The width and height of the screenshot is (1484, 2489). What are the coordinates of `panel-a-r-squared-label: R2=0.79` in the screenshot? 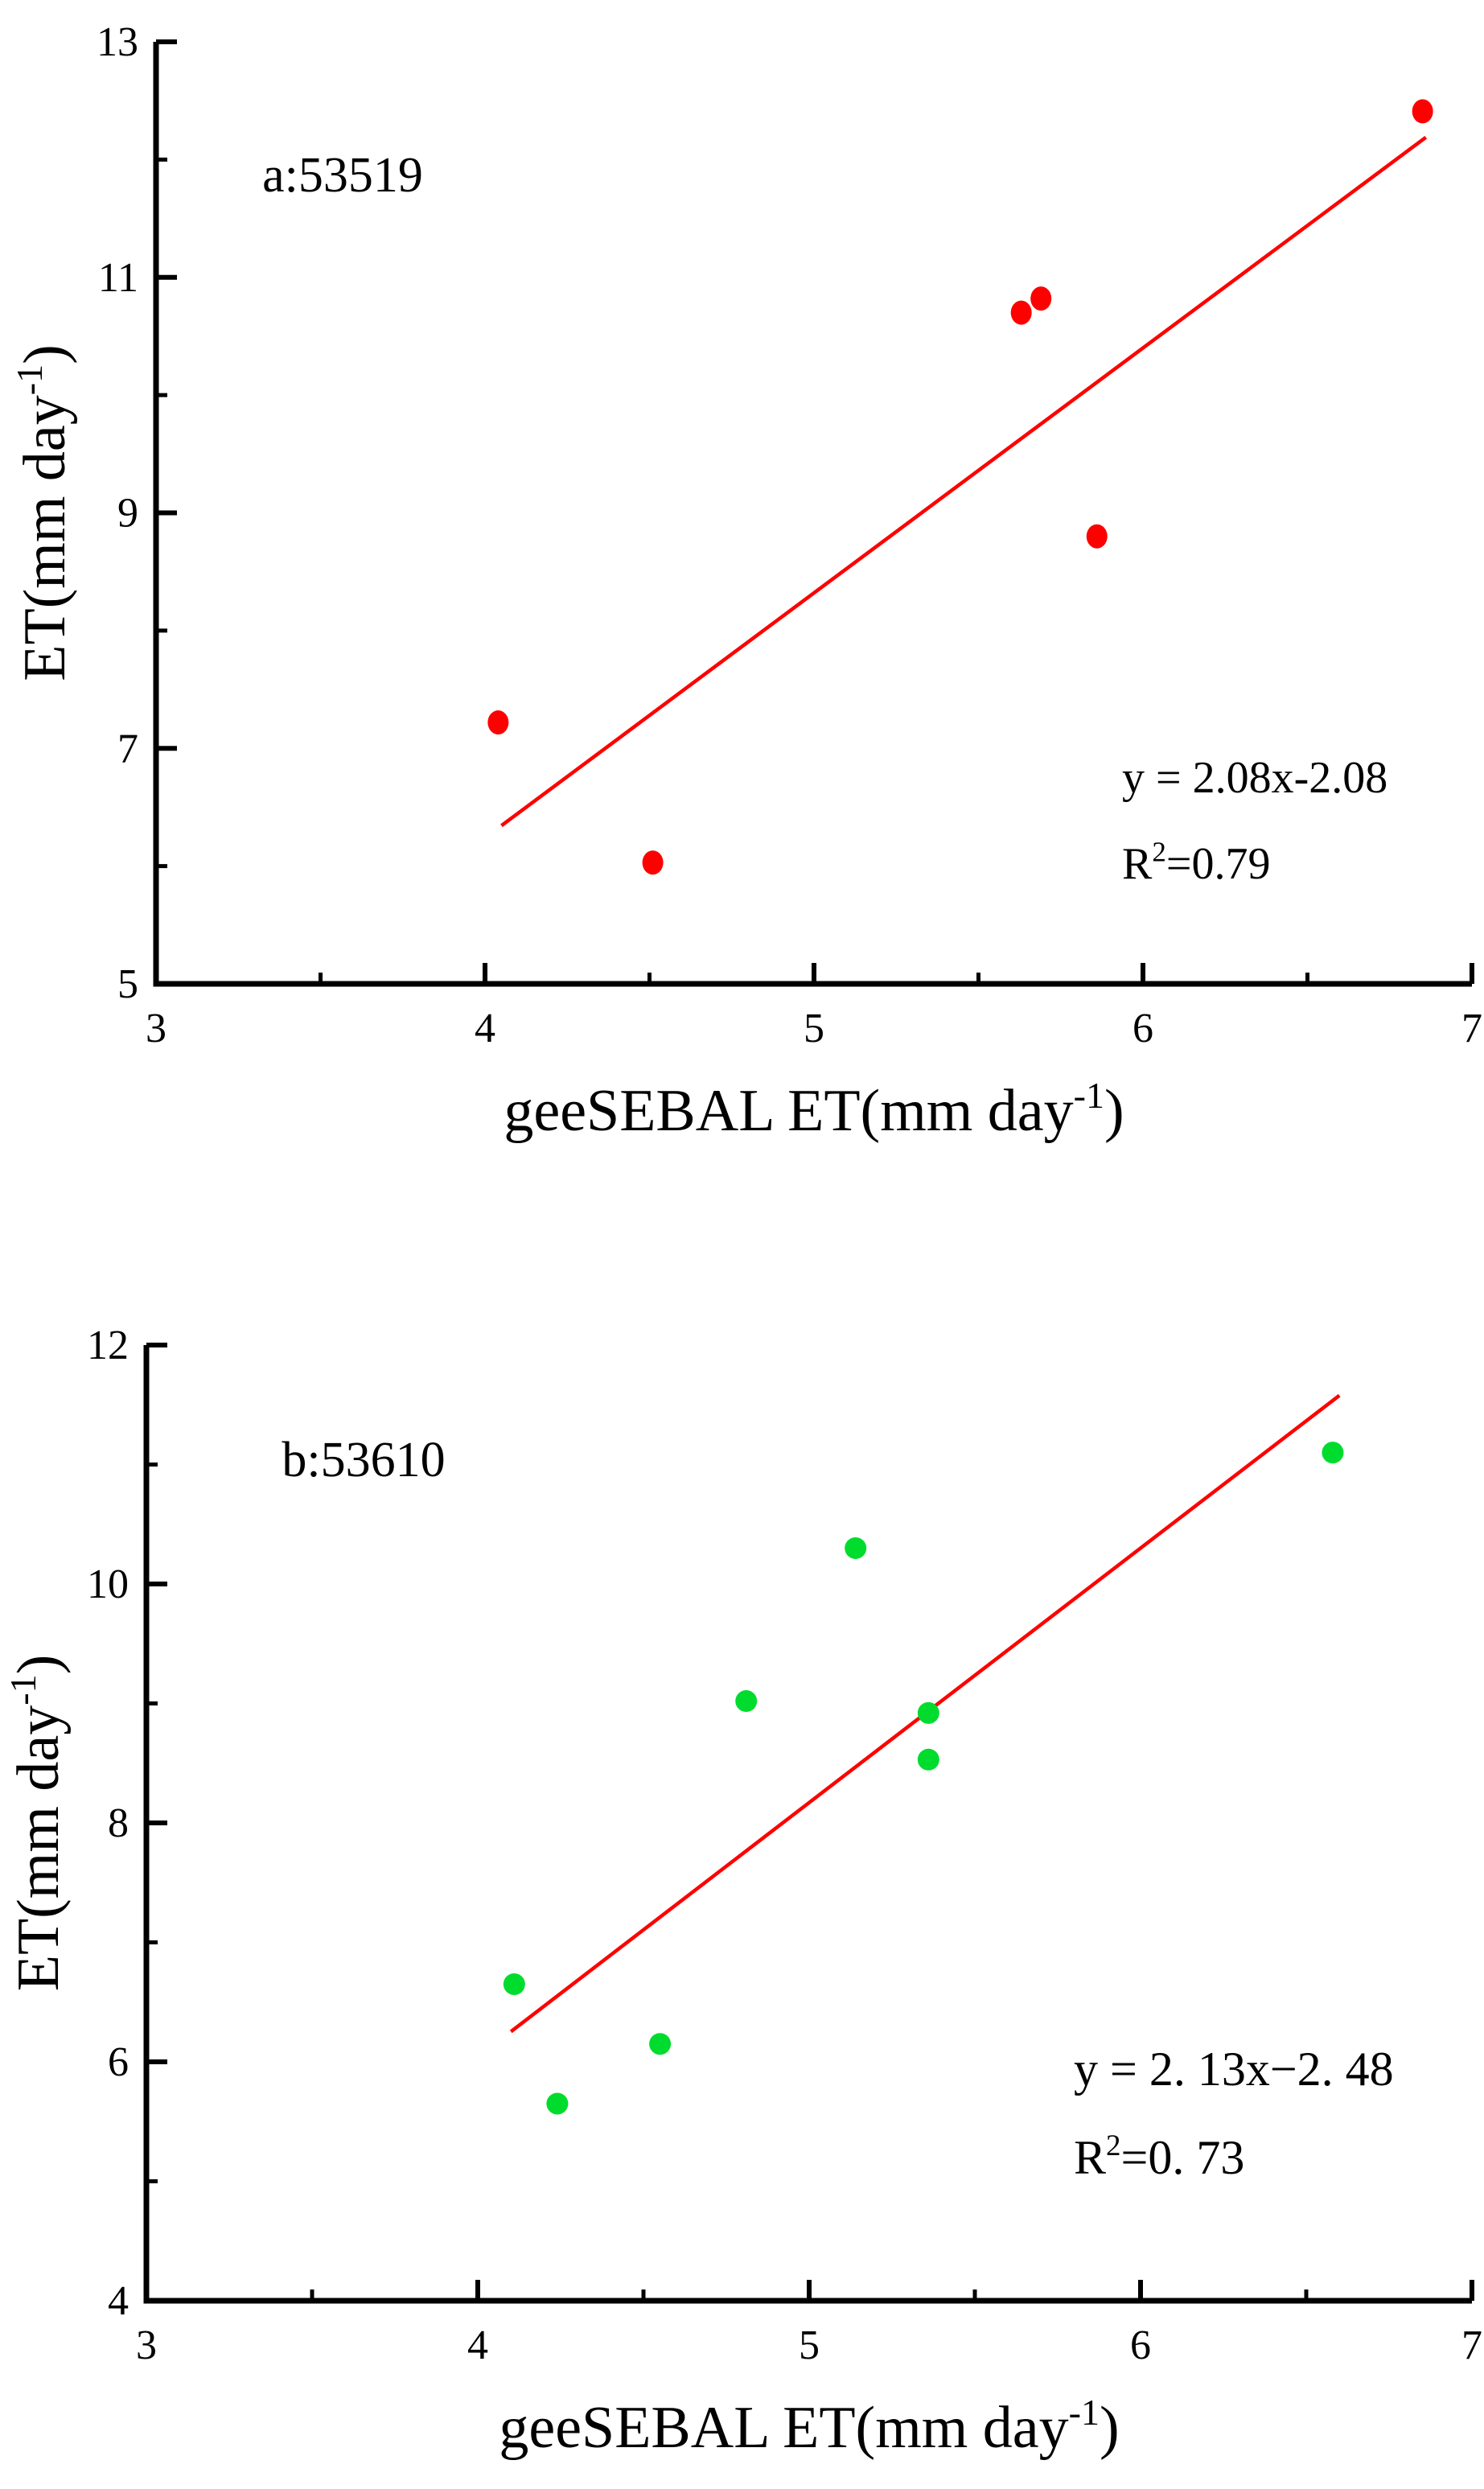 It's located at (1196, 863).